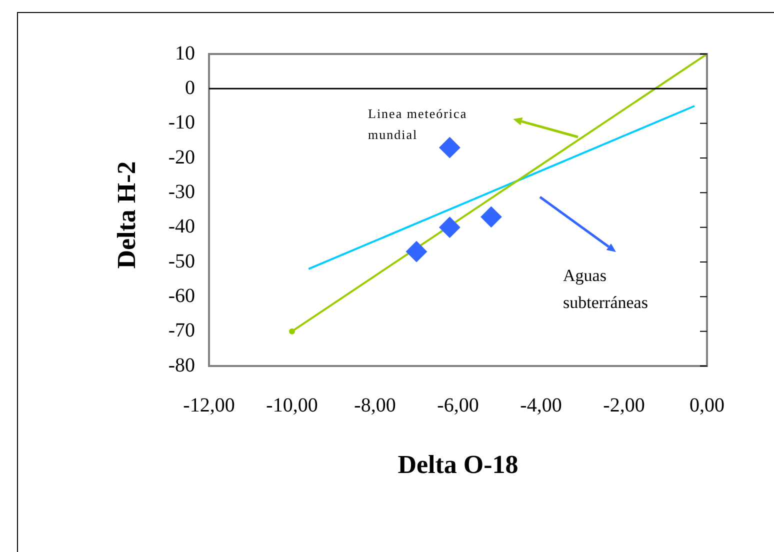 The image size is (774, 552). I want to click on x-tick-label: -12,00, so click(209, 405).